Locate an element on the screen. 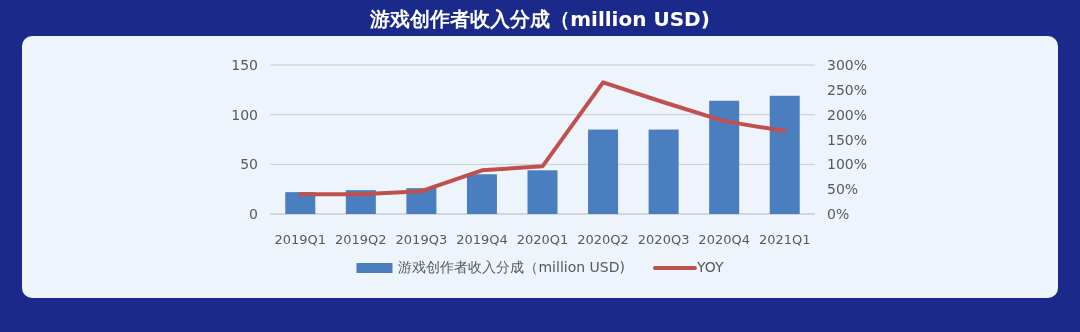 The width and height of the screenshot is (1080, 332). x-tick-label: 2021Q1 is located at coordinates (784, 239).